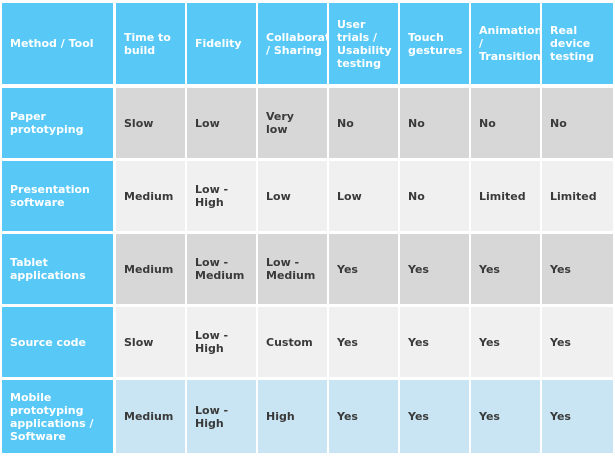 This screenshot has width=615, height=456. What do you see at coordinates (505, 43) in the screenshot?
I see `column-header: Animations / Transitions` at bounding box center [505, 43].